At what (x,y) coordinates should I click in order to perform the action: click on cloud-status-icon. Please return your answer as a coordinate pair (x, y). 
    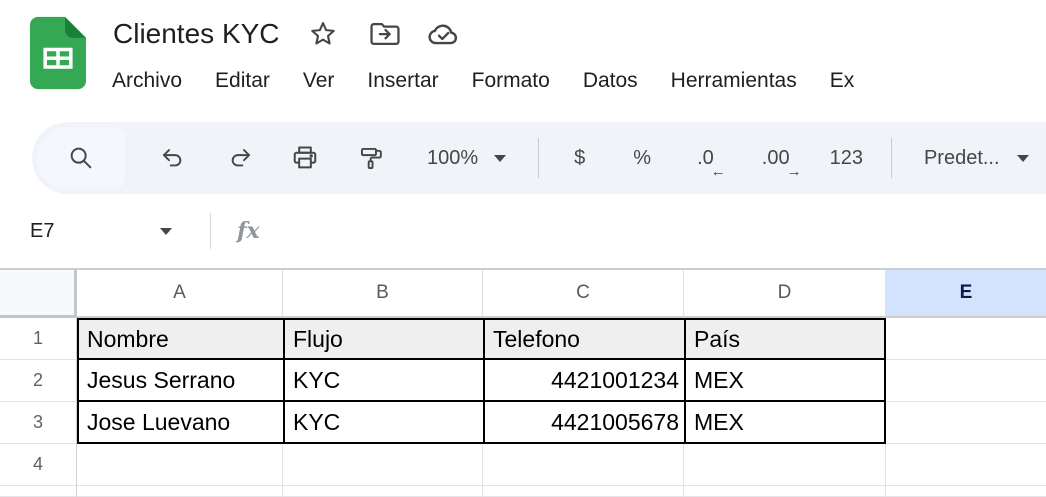
    Looking at the image, I should click on (443, 34).